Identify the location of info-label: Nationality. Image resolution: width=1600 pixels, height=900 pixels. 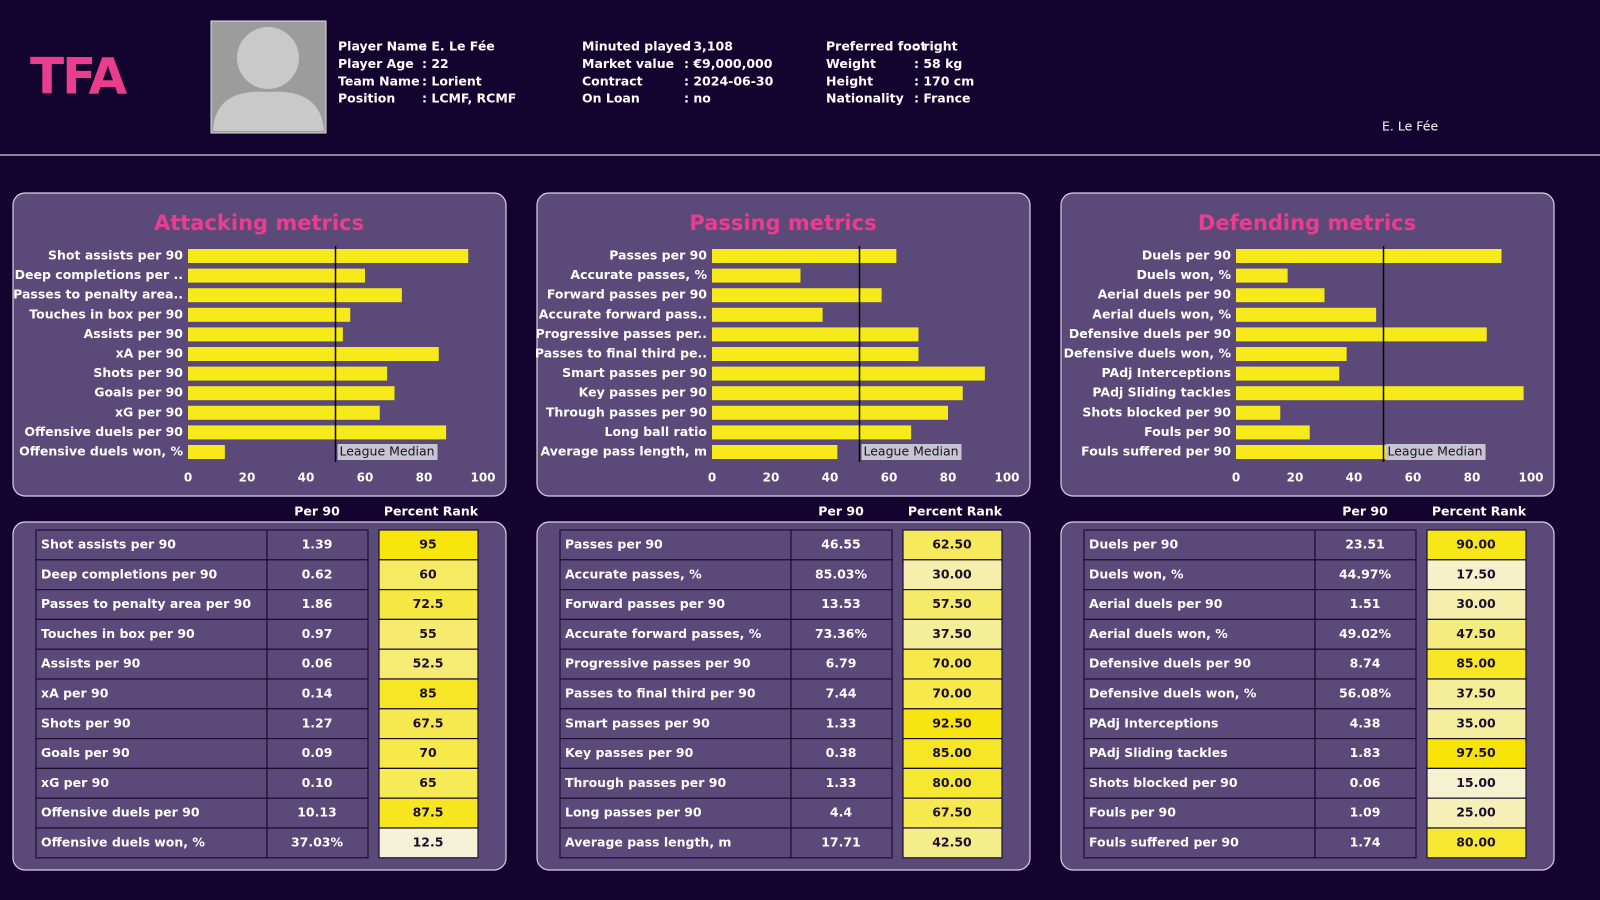
(865, 98).